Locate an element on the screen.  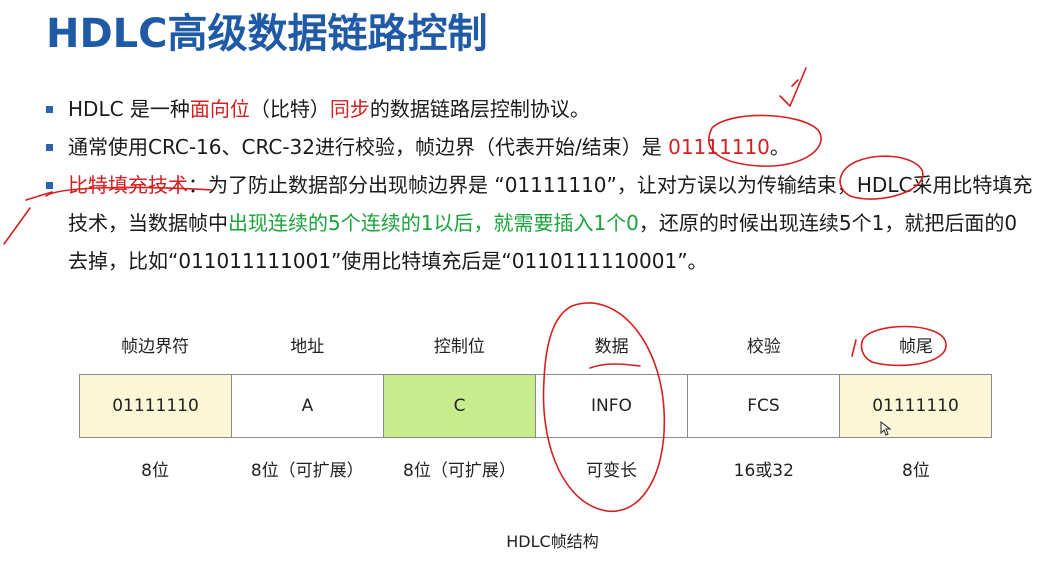
slash-annotation is located at coordinates (17, 226).